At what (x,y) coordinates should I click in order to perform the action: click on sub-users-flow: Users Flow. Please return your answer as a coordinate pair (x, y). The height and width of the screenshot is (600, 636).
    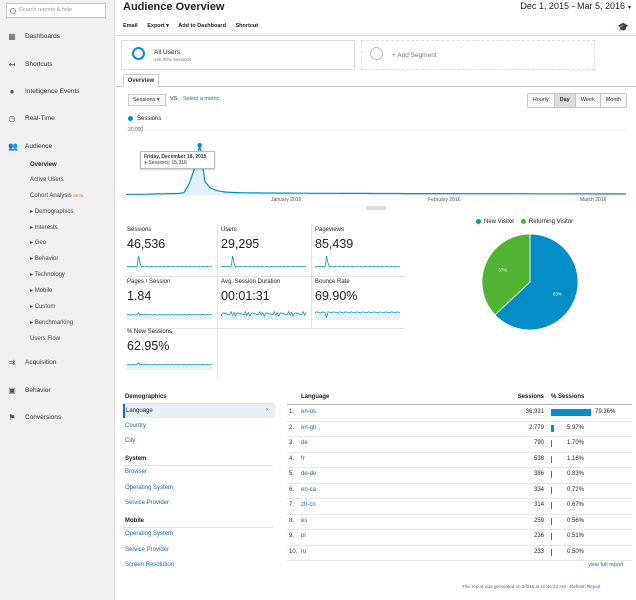
    Looking at the image, I should click on (45, 339).